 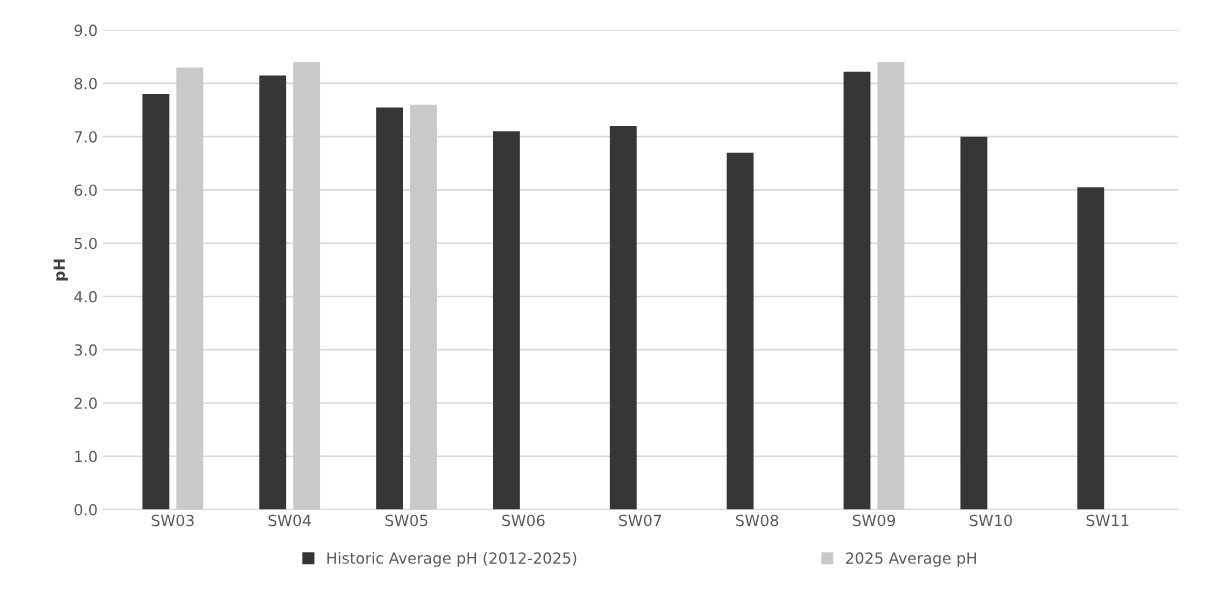 What do you see at coordinates (85, 30) in the screenshot?
I see `y-tick-label: 9.0` at bounding box center [85, 30].